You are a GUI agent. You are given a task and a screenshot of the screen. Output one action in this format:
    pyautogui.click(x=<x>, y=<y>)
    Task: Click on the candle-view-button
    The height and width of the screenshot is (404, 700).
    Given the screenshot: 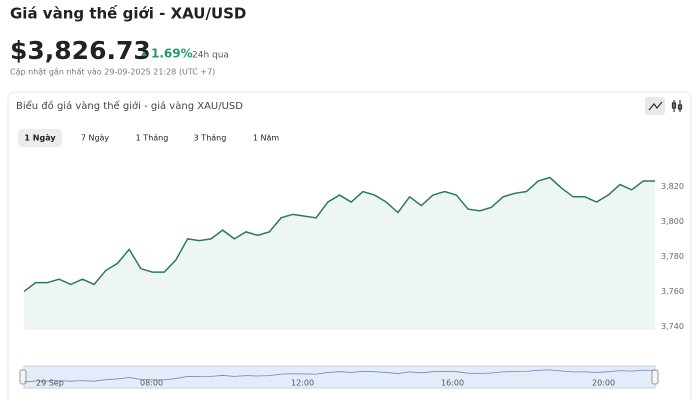 What is the action you would take?
    pyautogui.click(x=677, y=106)
    